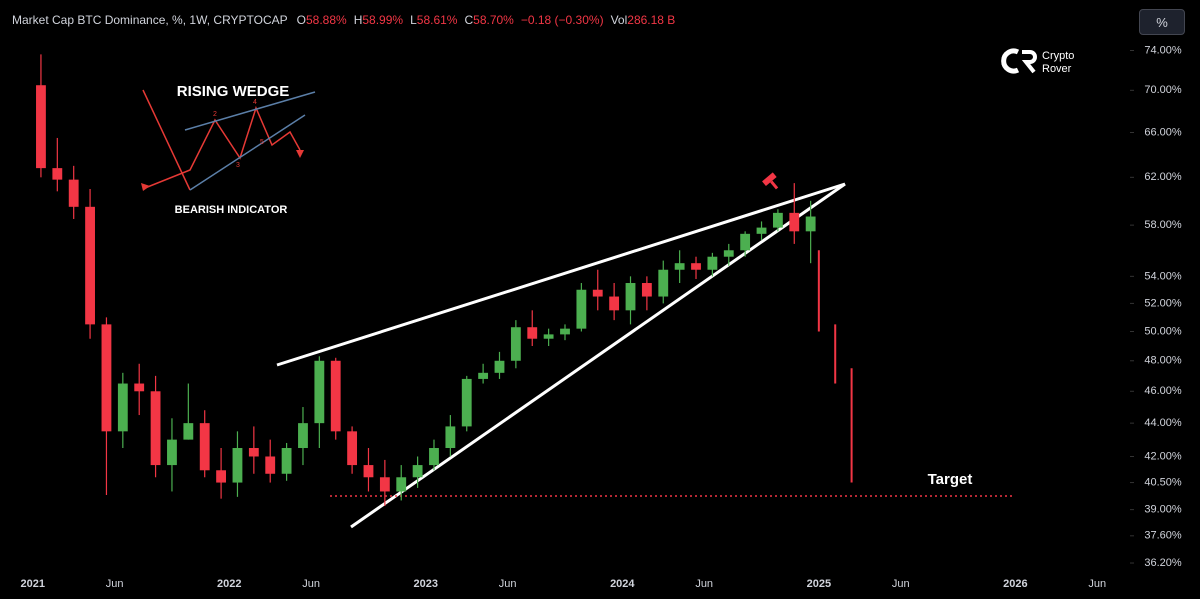 Image resolution: width=1200 pixels, height=599 pixels. Describe the element at coordinates (493, 20) in the screenshot. I see `header-text: 58.70%` at that location.